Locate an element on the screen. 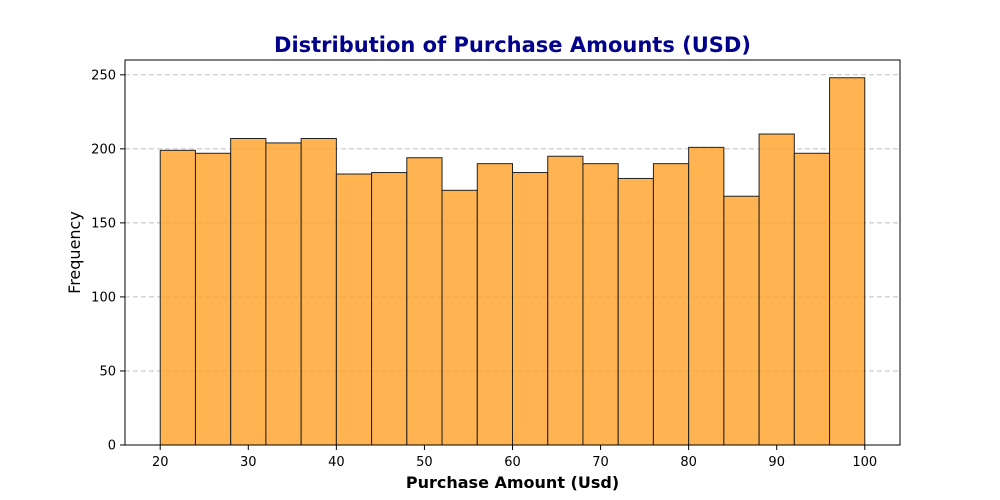 The height and width of the screenshot is (500, 1000). y-tick-label: 200 is located at coordinates (103, 149).